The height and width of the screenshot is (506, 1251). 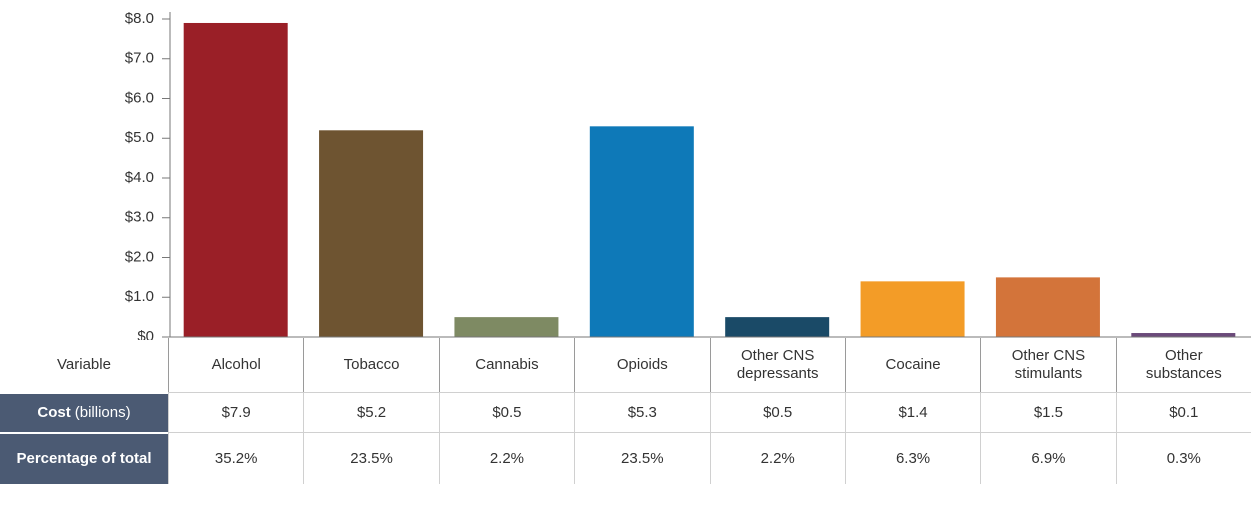 What do you see at coordinates (777, 365) in the screenshot?
I see `category-label: Other CNS depressants` at bounding box center [777, 365].